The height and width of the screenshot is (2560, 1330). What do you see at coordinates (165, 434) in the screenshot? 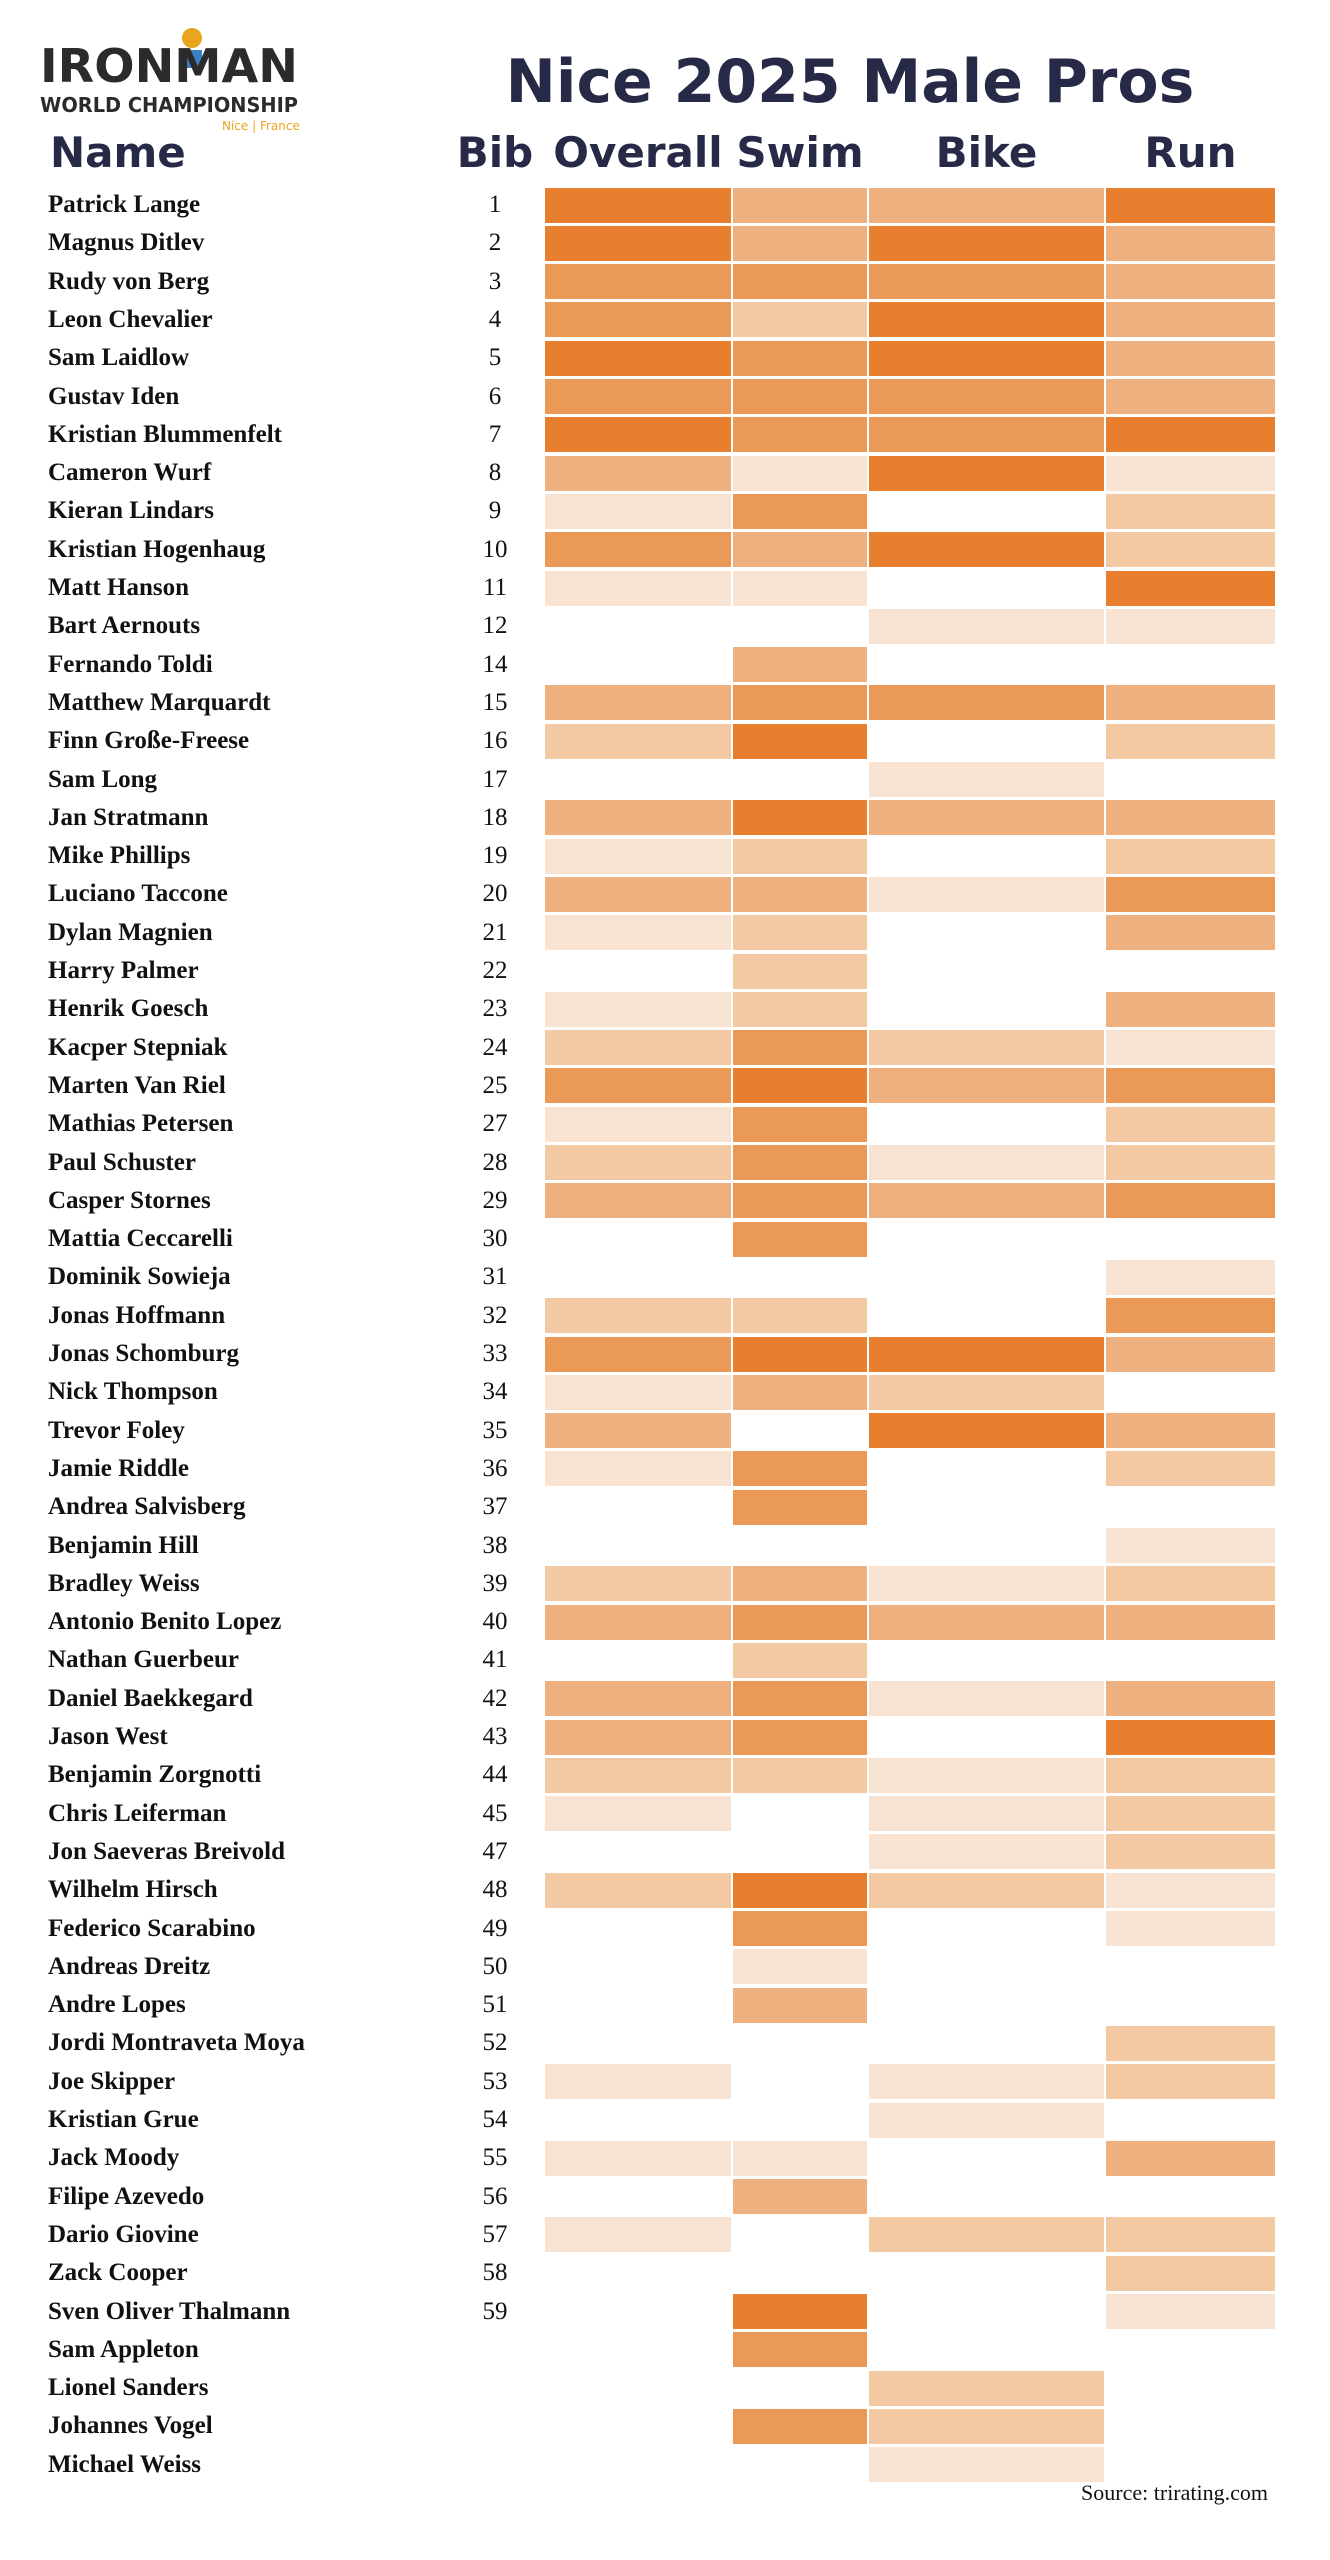
I see `row-name: Kristian Blummenfelt` at bounding box center [165, 434].